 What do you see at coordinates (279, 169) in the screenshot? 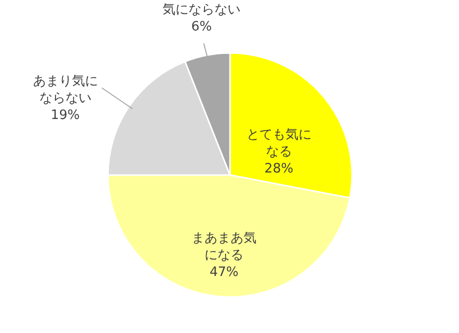
I see `data-label: 28%` at bounding box center [279, 169].